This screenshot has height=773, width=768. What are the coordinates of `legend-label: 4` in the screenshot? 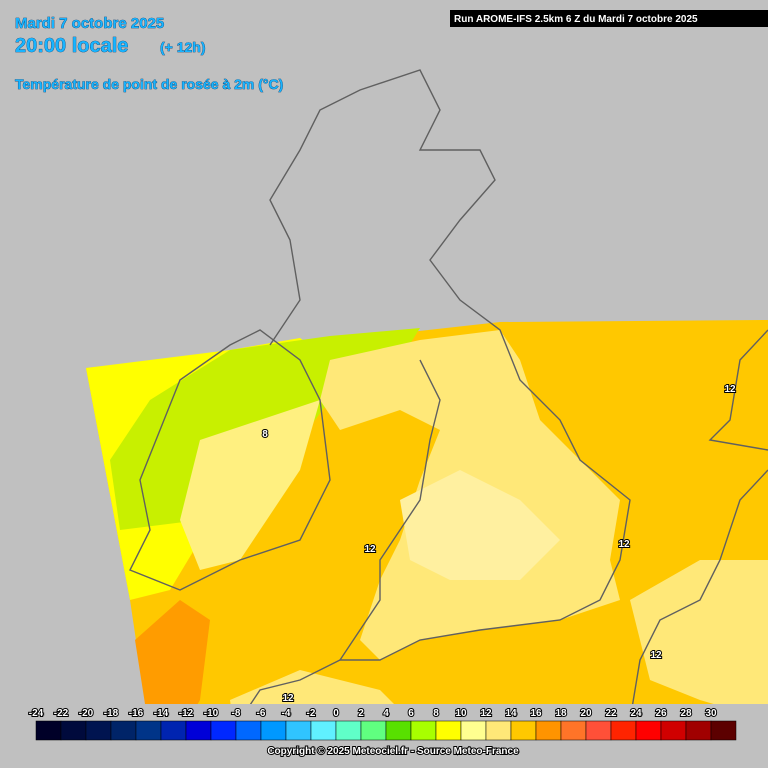 It's located at (386, 713).